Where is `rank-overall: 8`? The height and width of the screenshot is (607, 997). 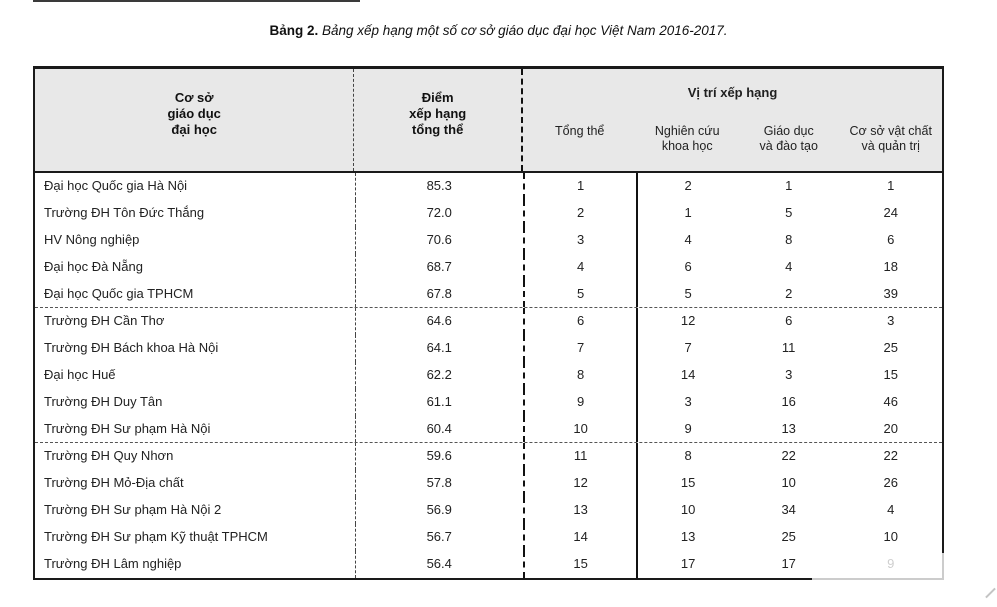 rank-overall: 8 is located at coordinates (579, 375).